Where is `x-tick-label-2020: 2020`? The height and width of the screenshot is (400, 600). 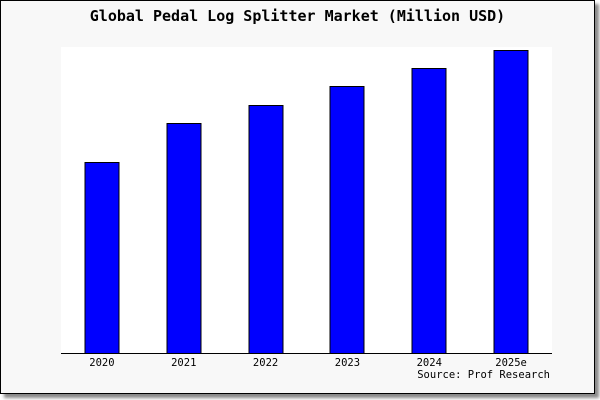 x-tick-label-2020: 2020 is located at coordinates (102, 363).